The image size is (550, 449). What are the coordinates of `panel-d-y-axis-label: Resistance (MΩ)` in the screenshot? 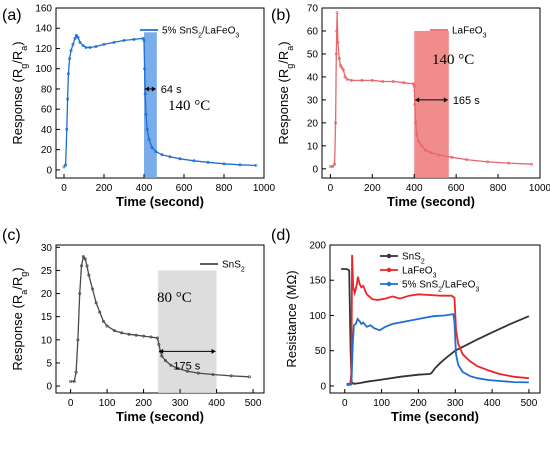 It's located at (291, 318).